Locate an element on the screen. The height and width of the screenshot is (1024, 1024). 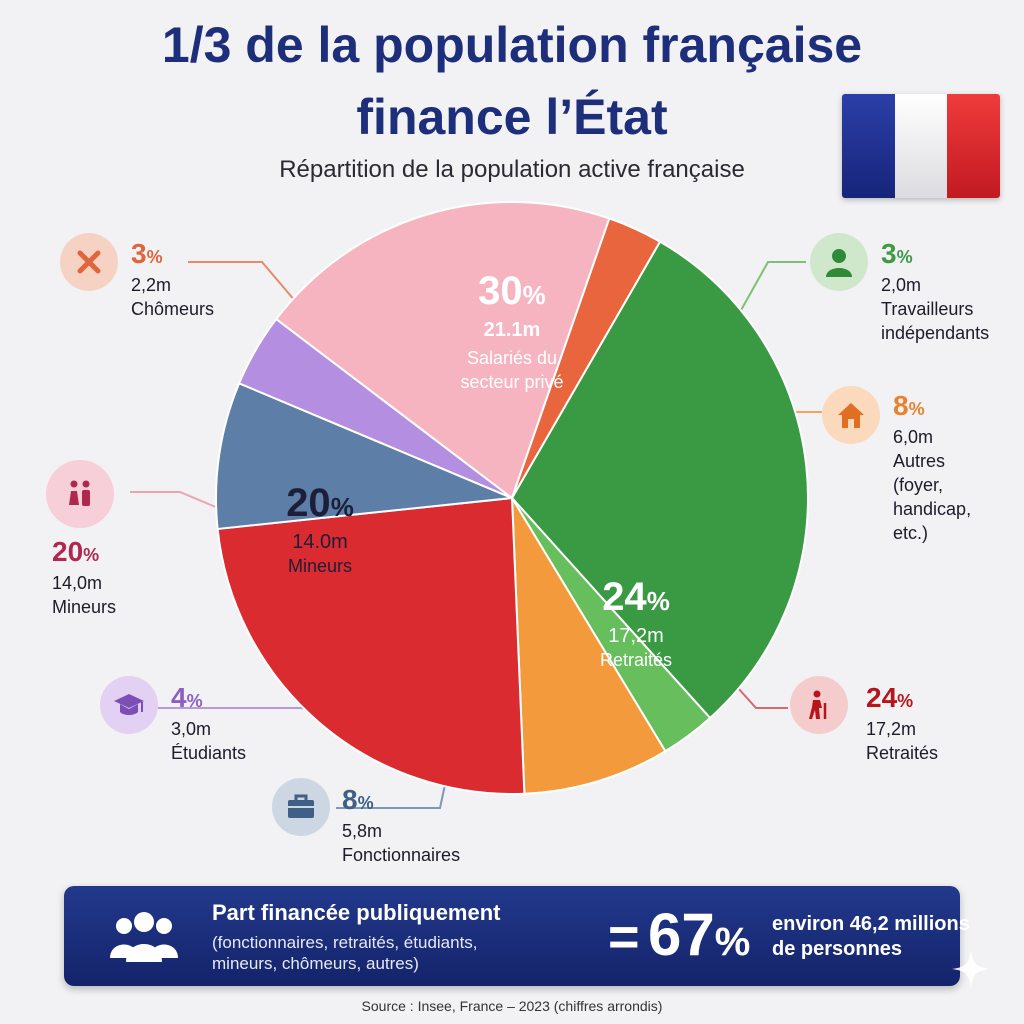
french-flag-icon is located at coordinates (921, 146).